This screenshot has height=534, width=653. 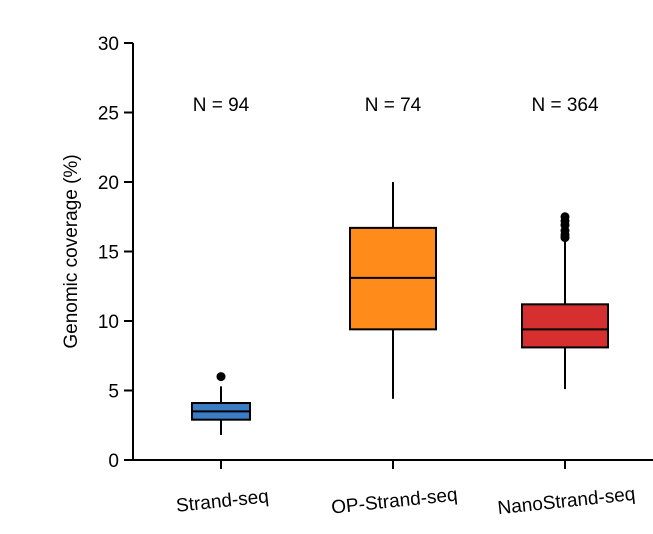 What do you see at coordinates (565, 326) in the screenshot?
I see `box-iqr` at bounding box center [565, 326].